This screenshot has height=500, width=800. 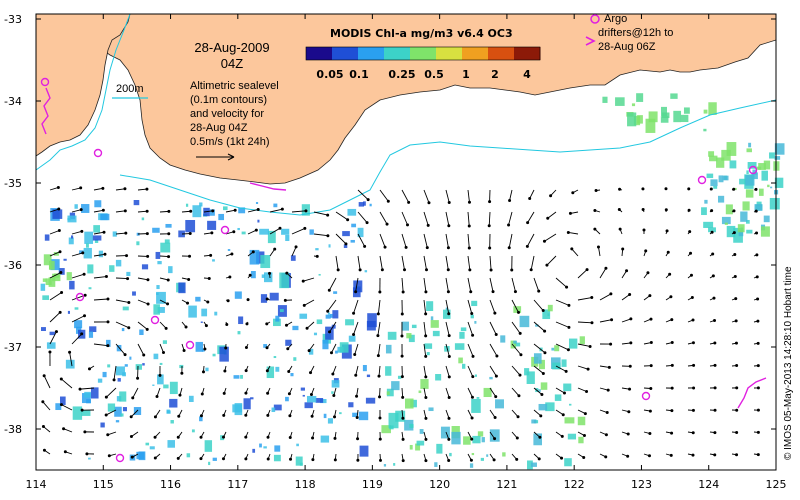 I want to click on x-tick-label: 125, so click(x=776, y=484).